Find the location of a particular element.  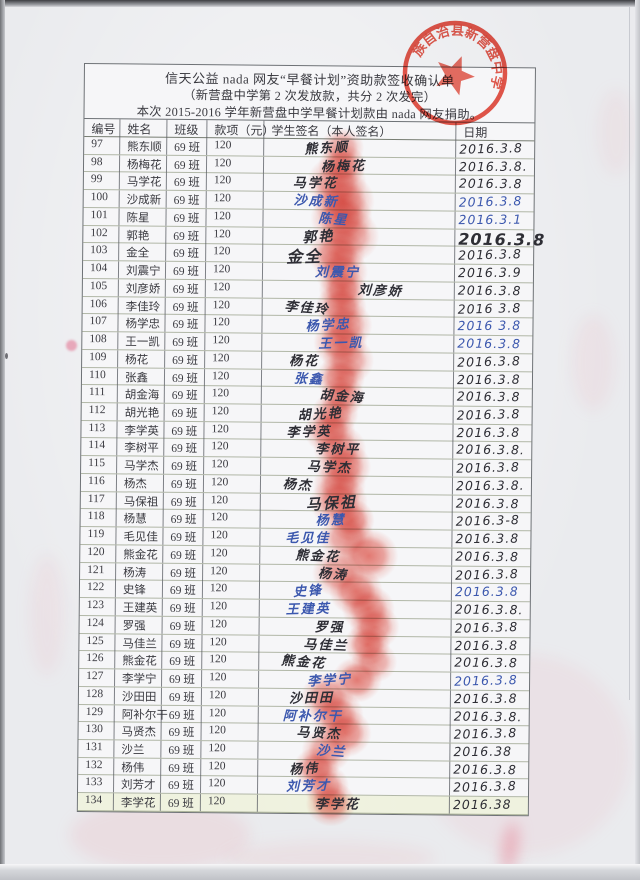

student-name: 沙兰 is located at coordinates (138, 749).